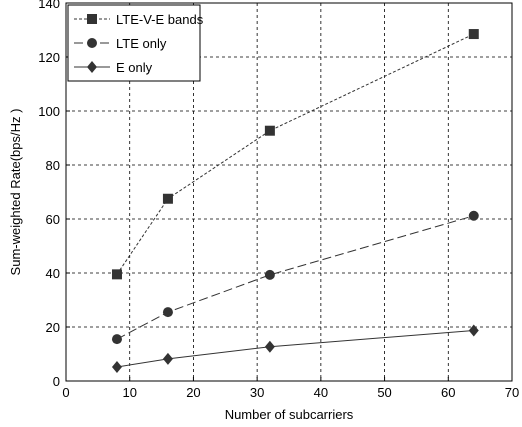 This screenshot has width=522, height=427. What do you see at coordinates (65, 392) in the screenshot?
I see `x-tick-label: 0` at bounding box center [65, 392].